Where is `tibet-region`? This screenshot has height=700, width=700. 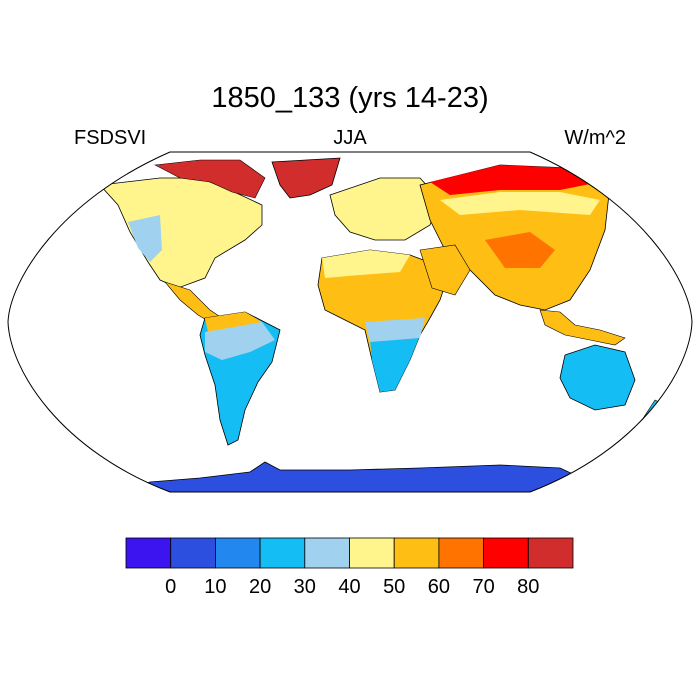
tibet-region is located at coordinates (520, 250).